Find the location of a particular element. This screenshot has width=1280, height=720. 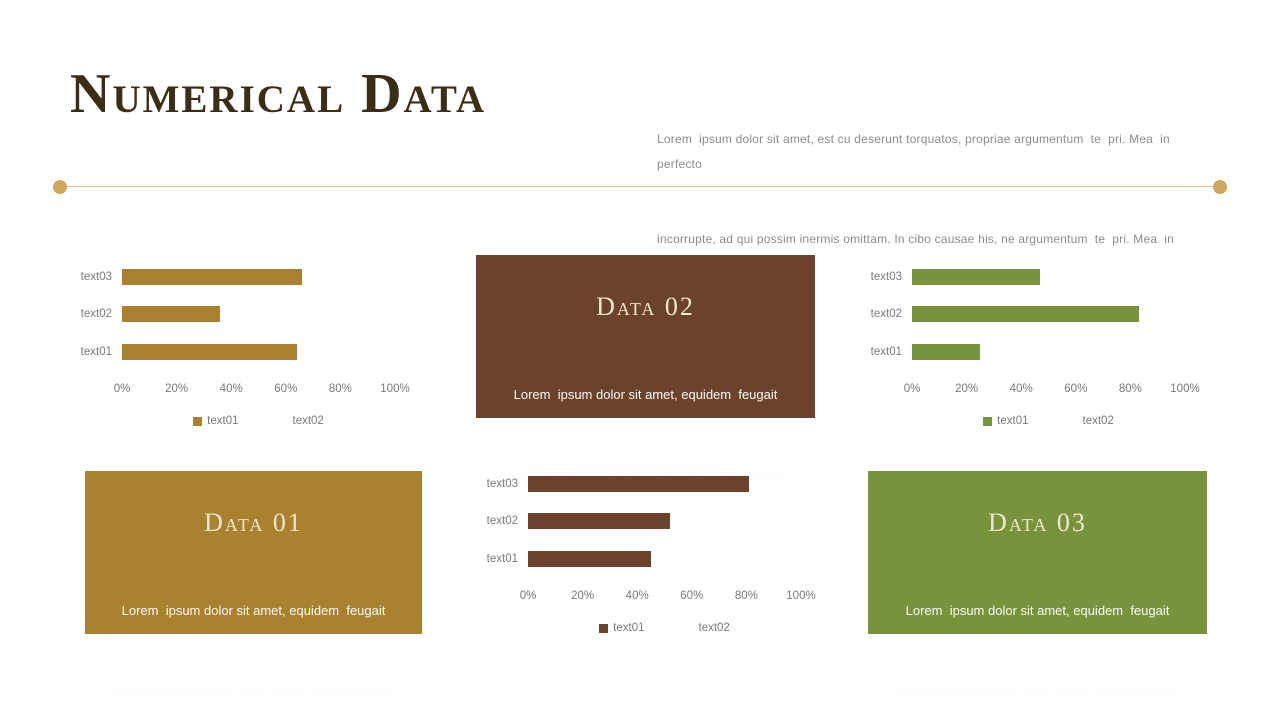

divider-line is located at coordinates (640, 186).